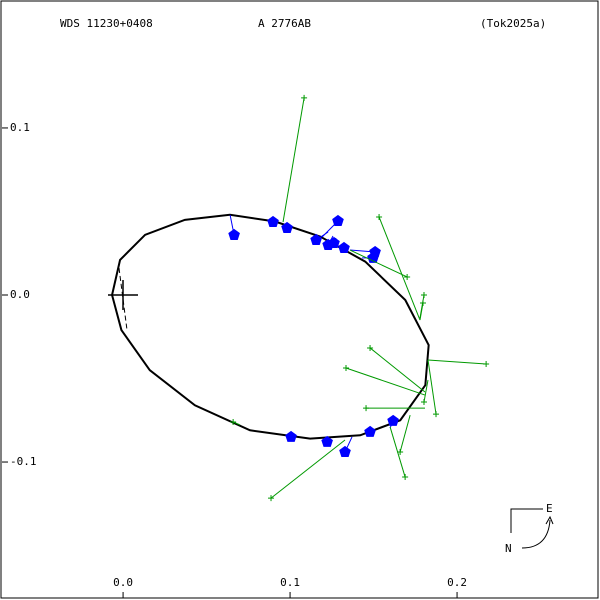 The image size is (600, 600). Describe the element at coordinates (20, 127) in the screenshot. I see `y-tick-label: 0.1` at that location.